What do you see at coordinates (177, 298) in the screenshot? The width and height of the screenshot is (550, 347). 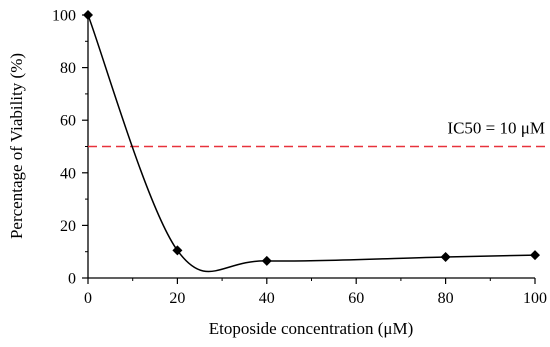 I see `x-tick-label: 20` at bounding box center [177, 298].